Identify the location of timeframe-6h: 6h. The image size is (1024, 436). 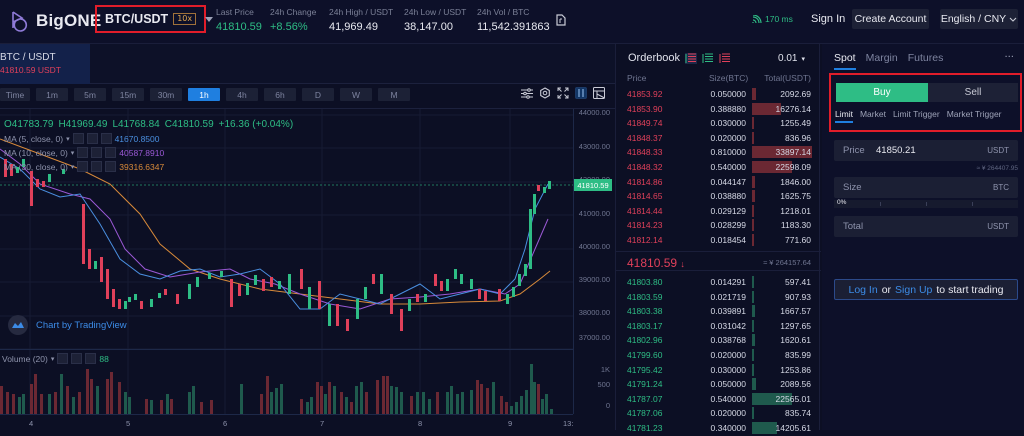
(280, 94).